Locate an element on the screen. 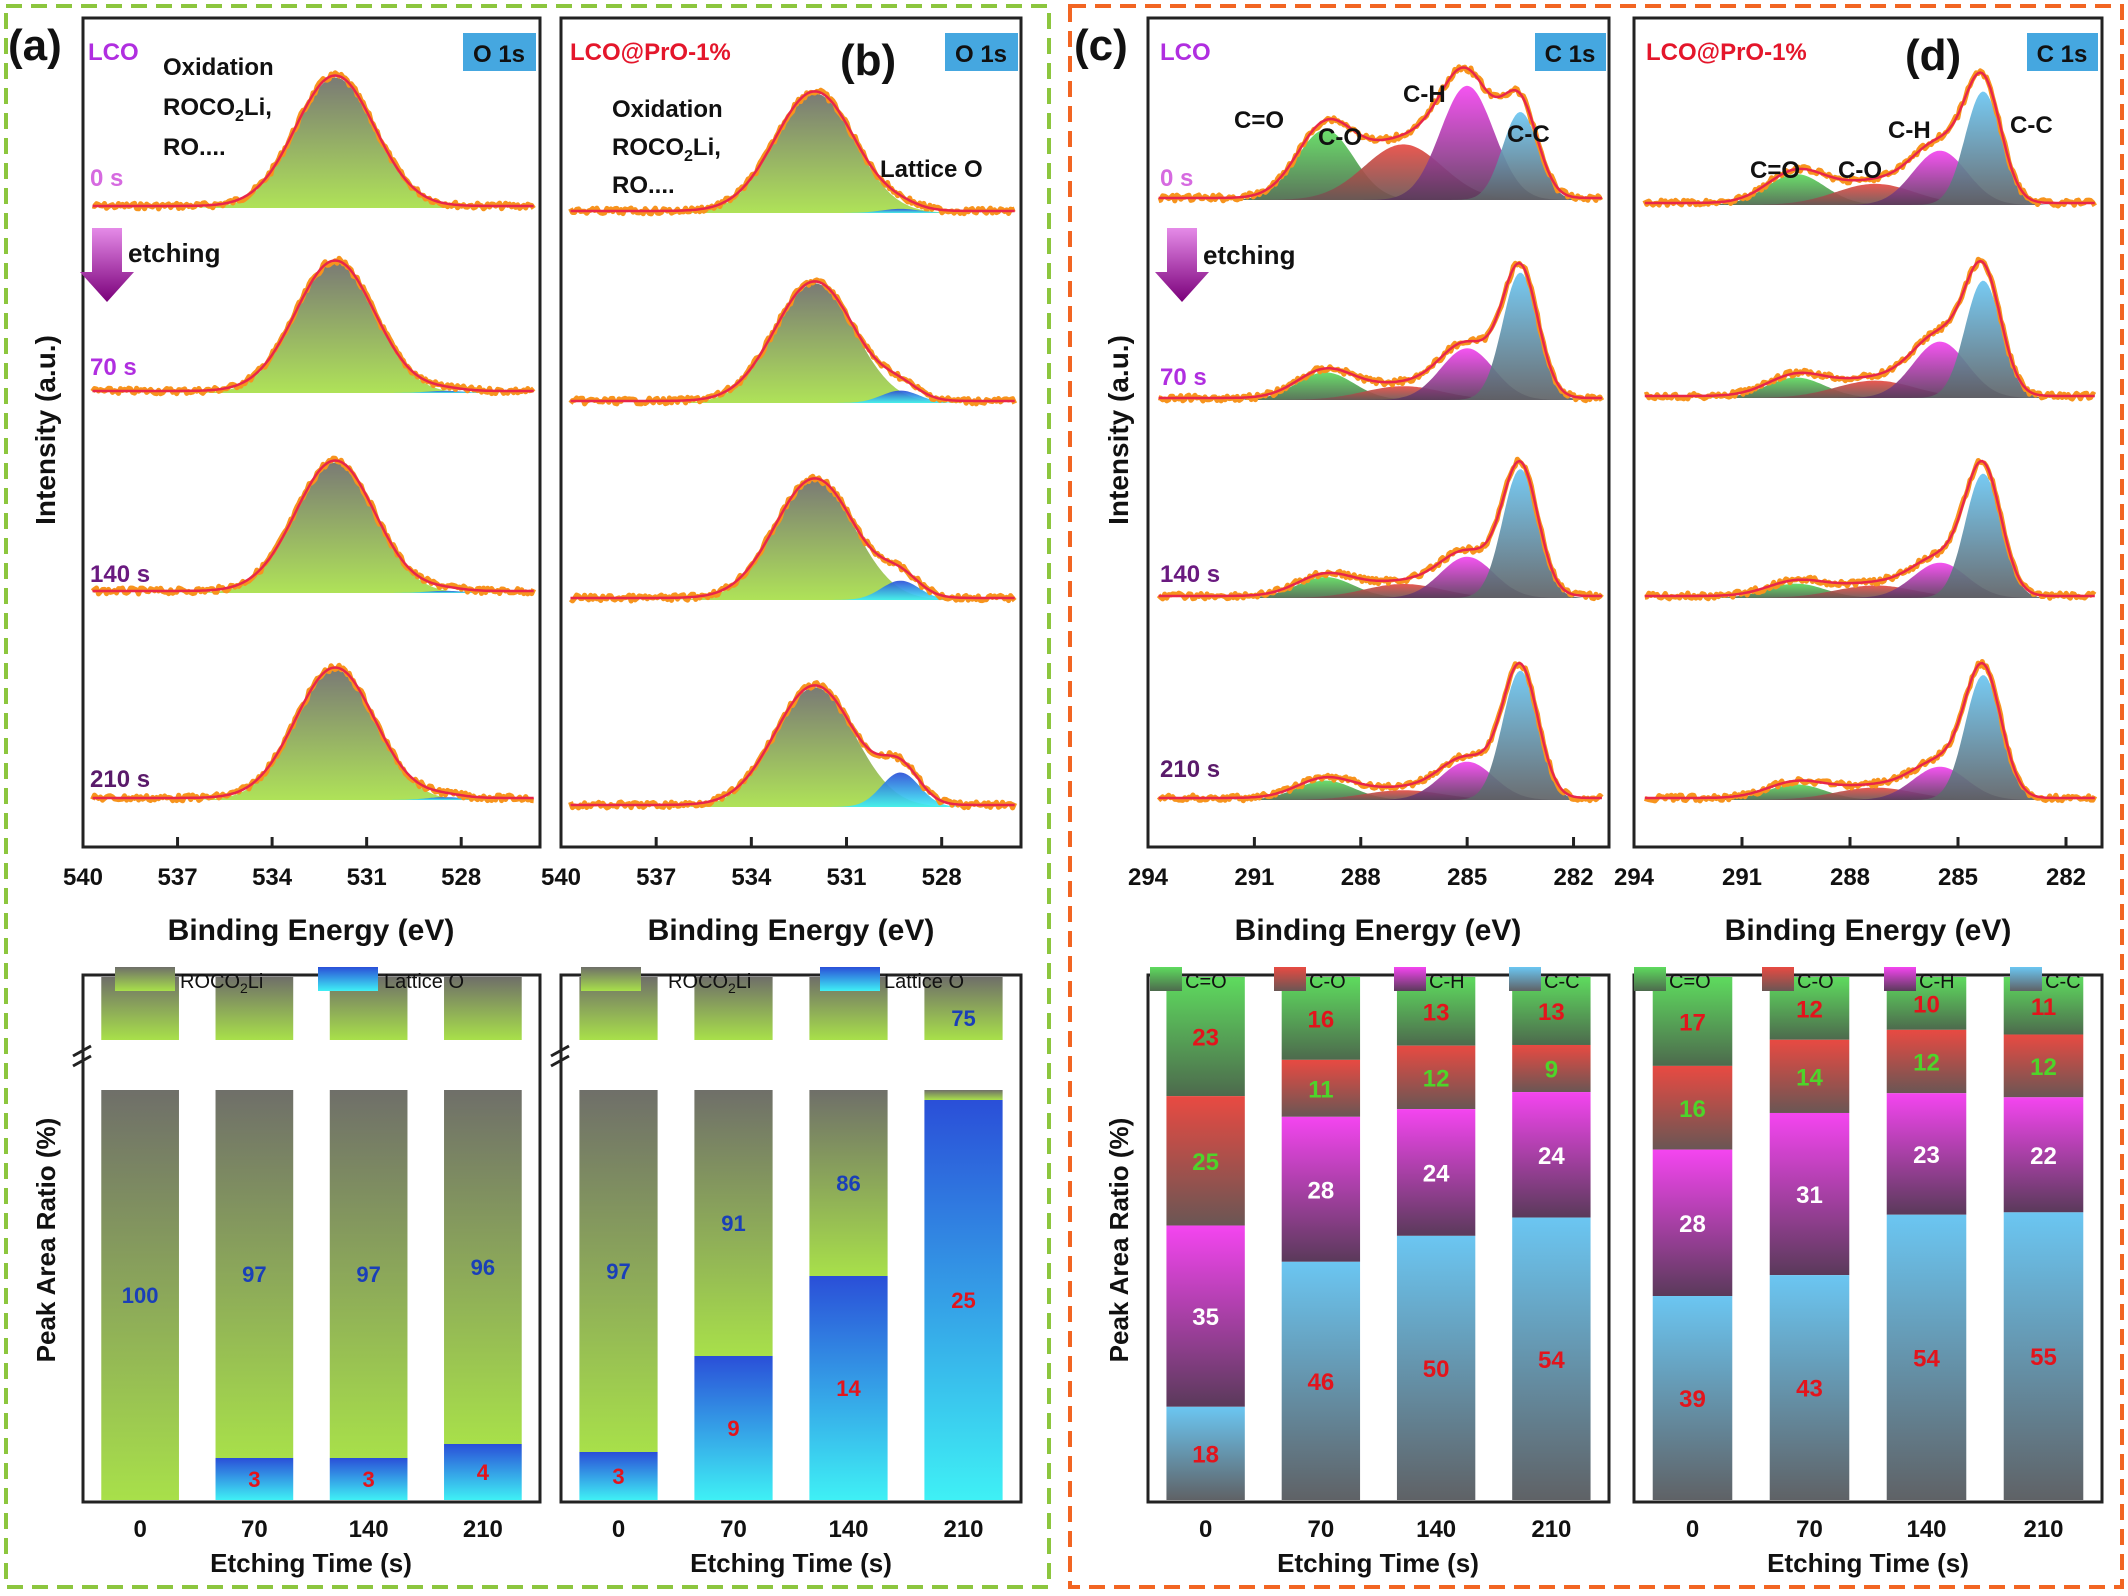 The width and height of the screenshot is (2128, 1596). sample-label-b: LCO@PrO-1% is located at coordinates (650, 52).